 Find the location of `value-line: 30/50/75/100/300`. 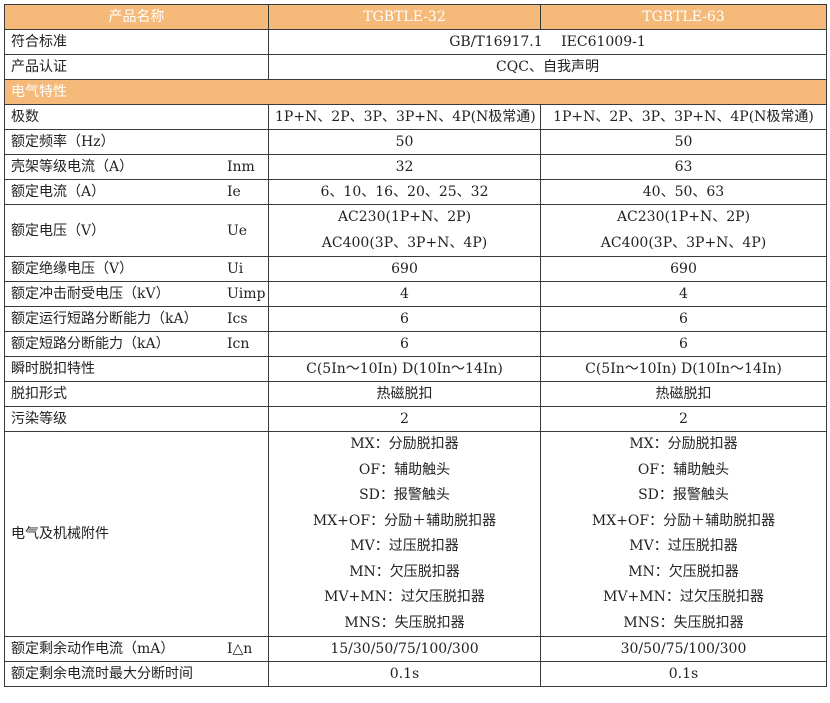

value-line: 30/50/75/100/300 is located at coordinates (683, 649).